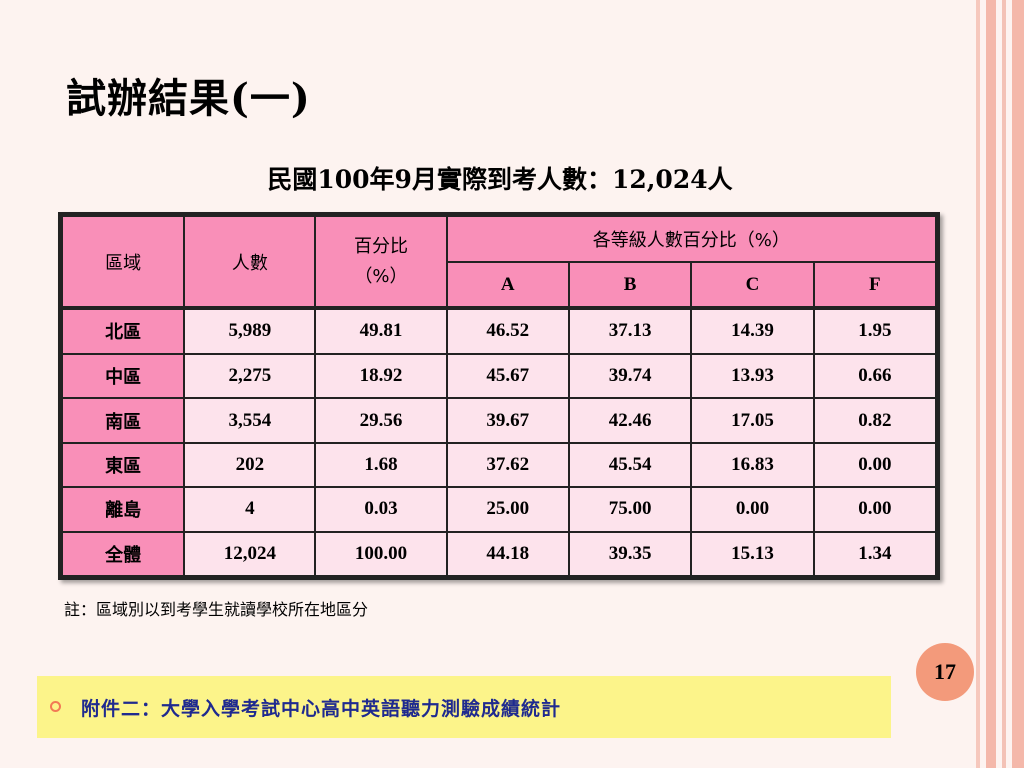  I want to click on row-grade-c: 17.05, so click(752, 420).